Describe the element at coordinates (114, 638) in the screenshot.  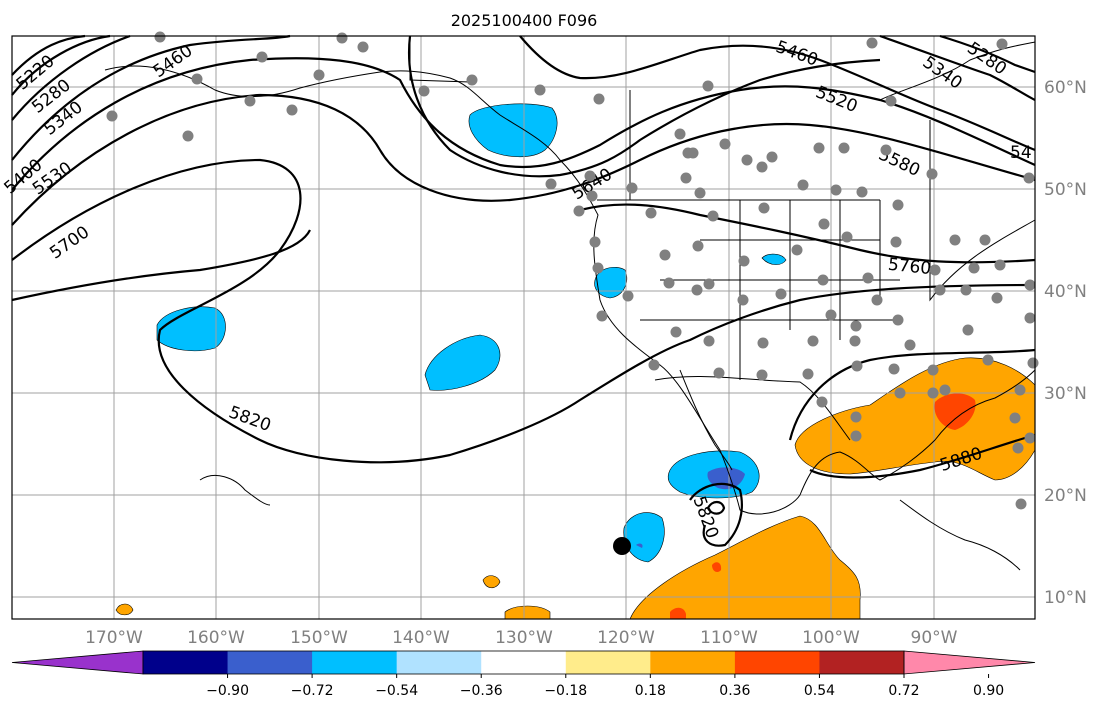
I see `lon-label: 170°W` at that location.